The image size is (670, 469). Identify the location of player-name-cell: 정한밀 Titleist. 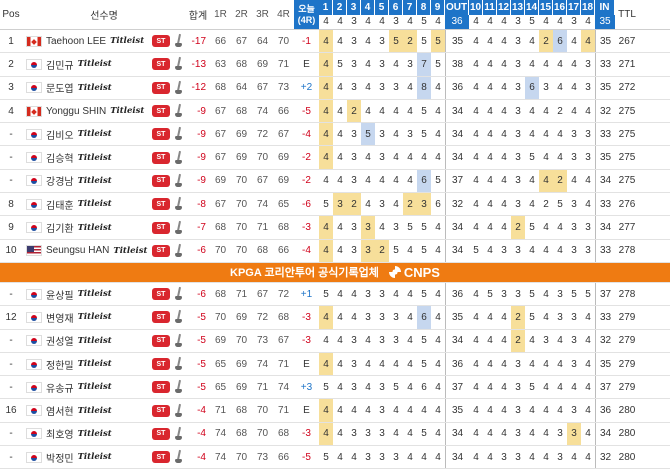
(86, 364).